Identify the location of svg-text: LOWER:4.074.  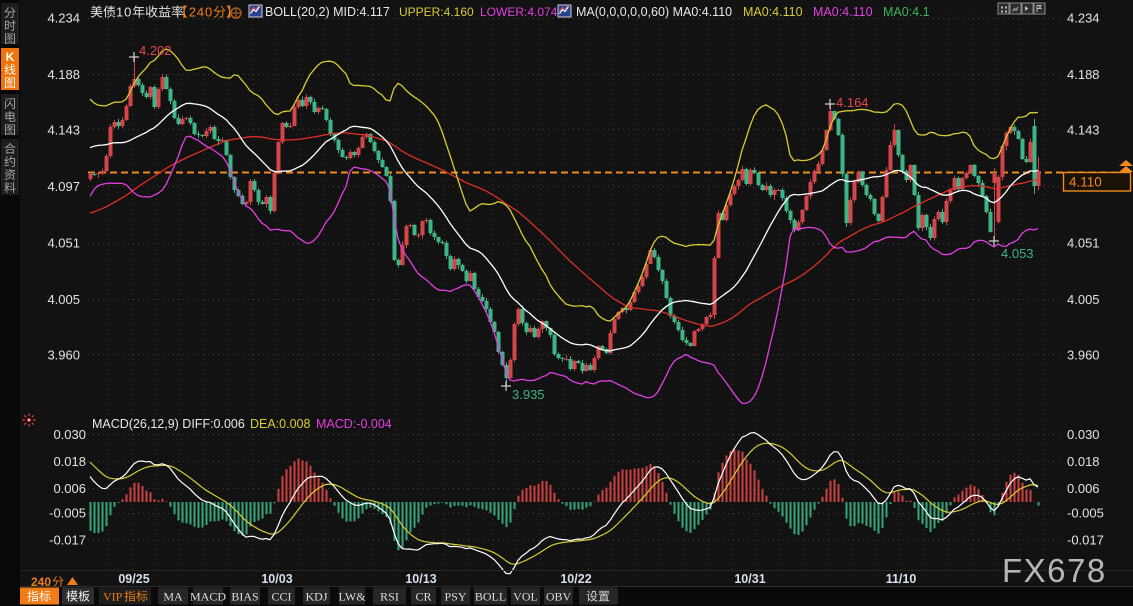
(519, 12).